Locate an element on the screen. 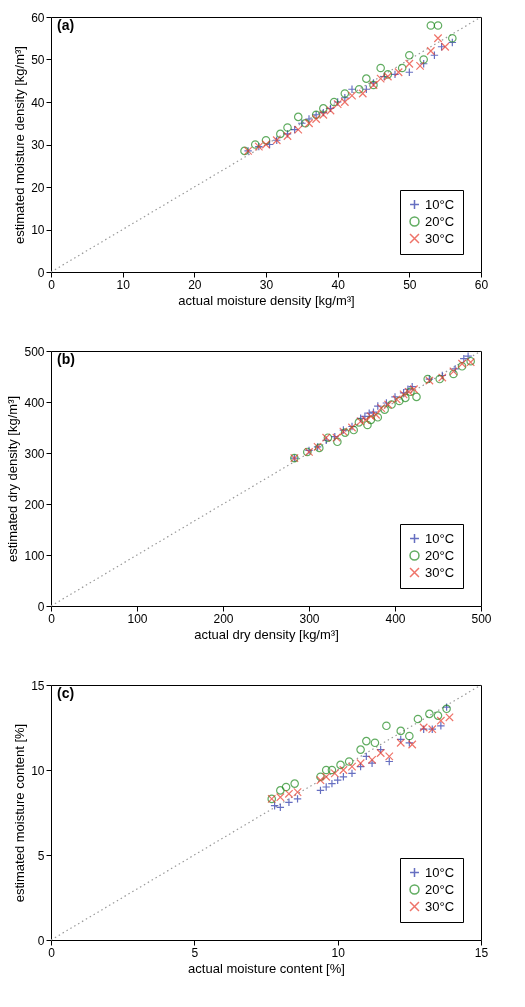 The image size is (525, 1007). chart-title: (c) is located at coordinates (66, 693).